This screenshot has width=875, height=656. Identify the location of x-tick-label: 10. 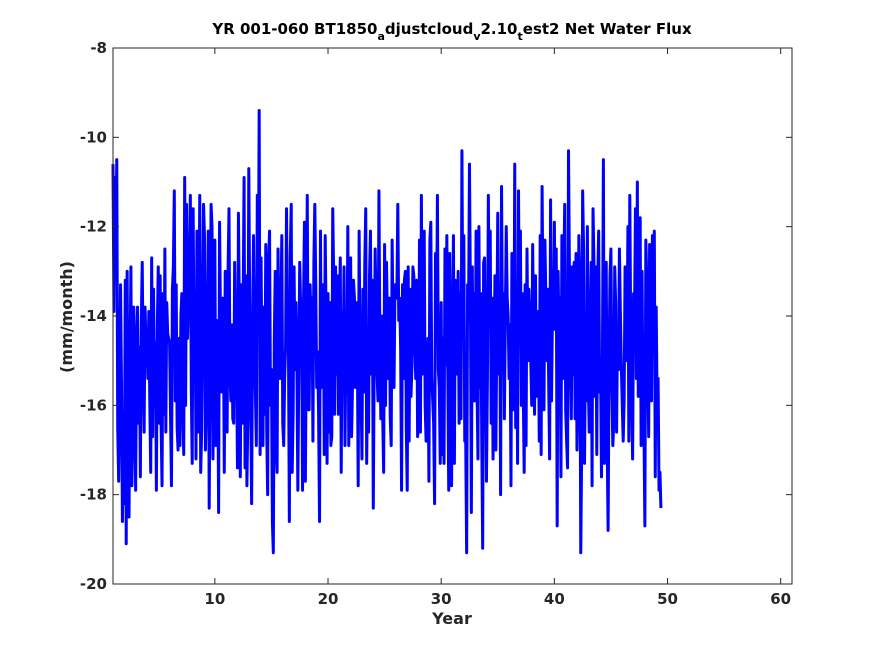
(214, 599).